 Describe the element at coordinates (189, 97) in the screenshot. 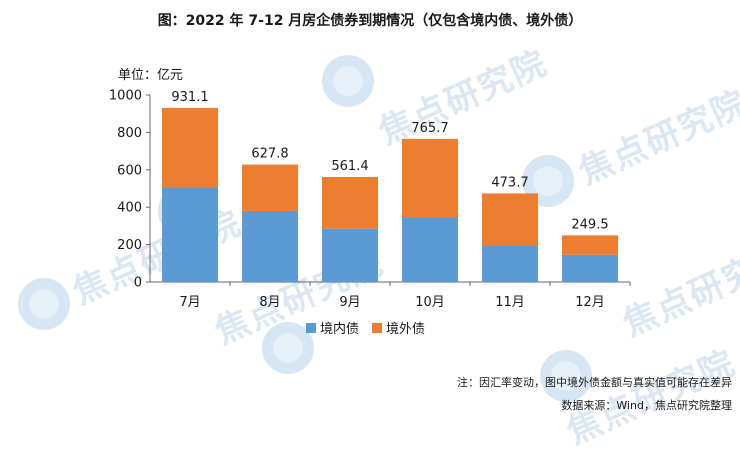

I see `total-label: 931.1` at that location.